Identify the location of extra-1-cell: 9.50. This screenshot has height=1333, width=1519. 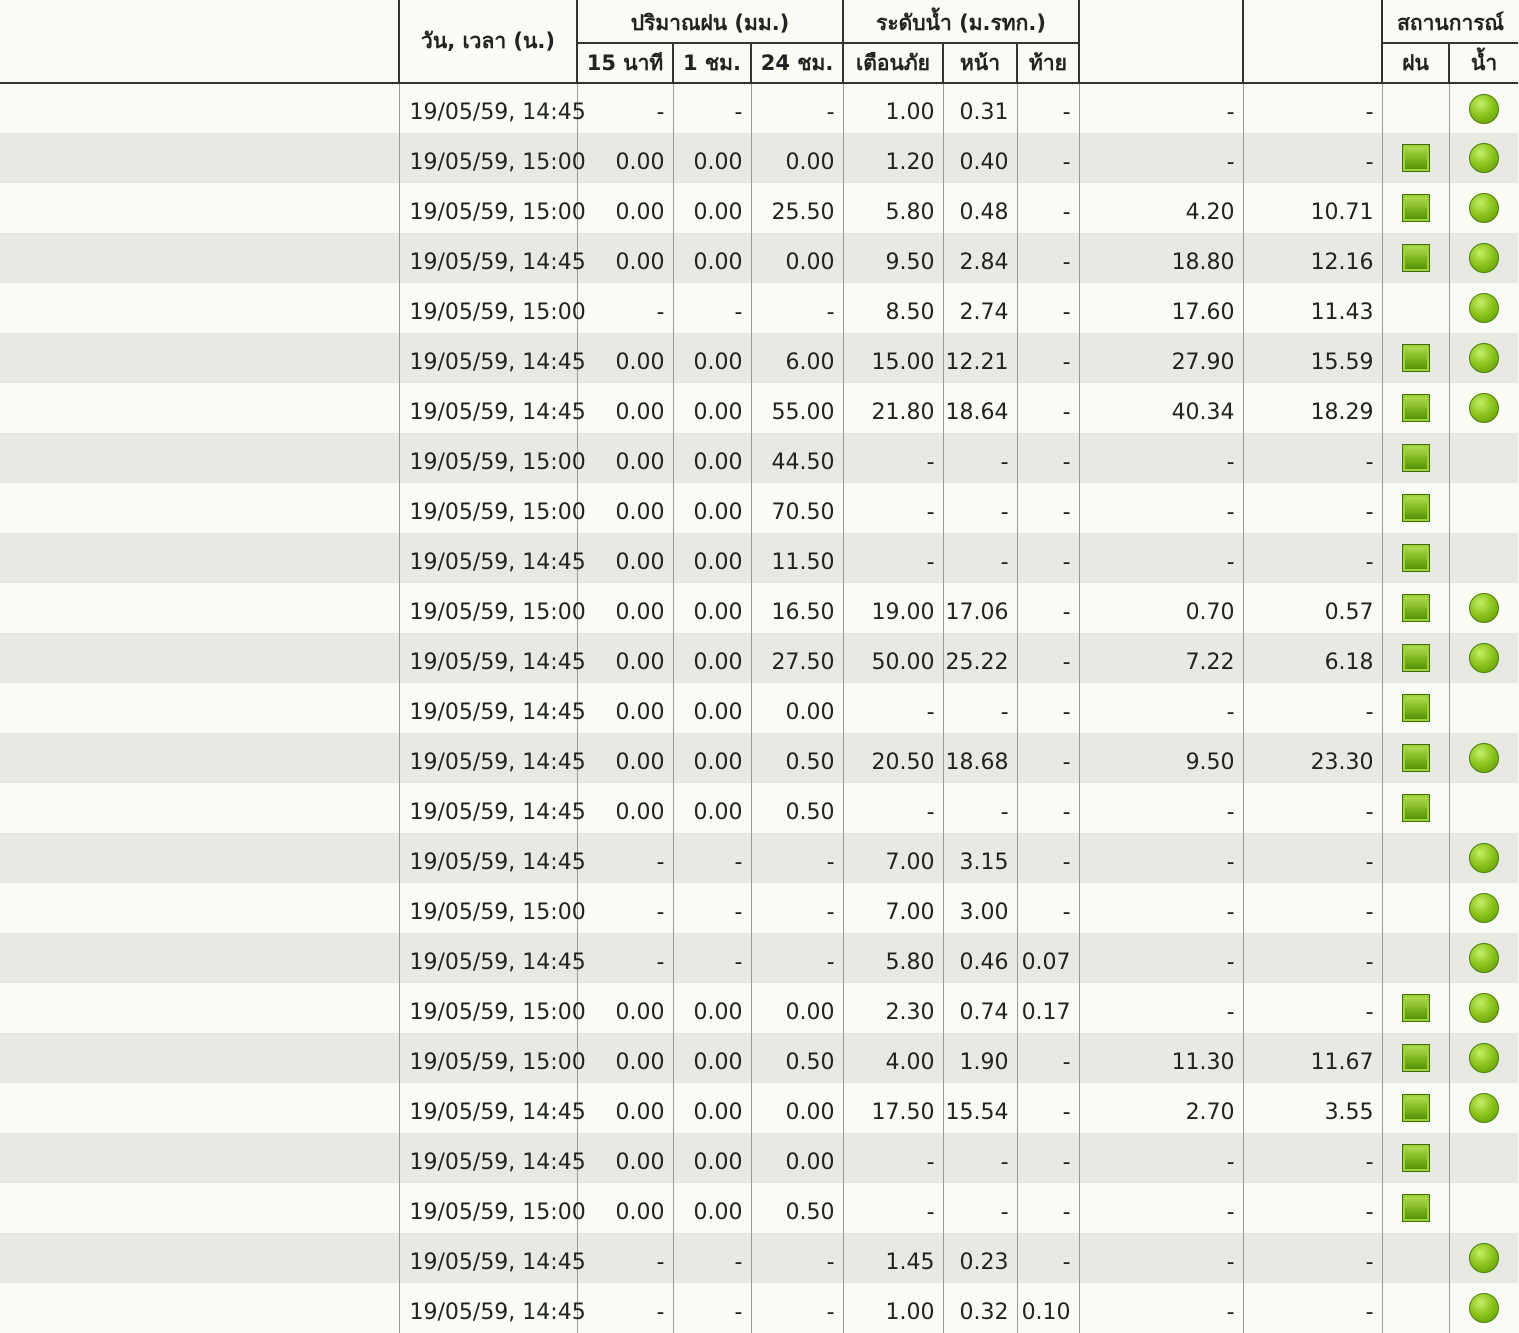
(1161, 758).